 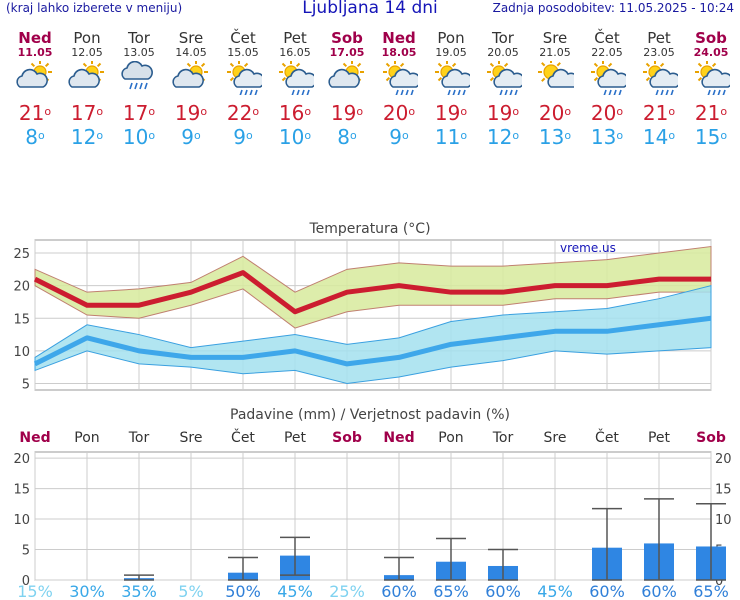 I want to click on max-temperature-line, so click(x=372, y=292).